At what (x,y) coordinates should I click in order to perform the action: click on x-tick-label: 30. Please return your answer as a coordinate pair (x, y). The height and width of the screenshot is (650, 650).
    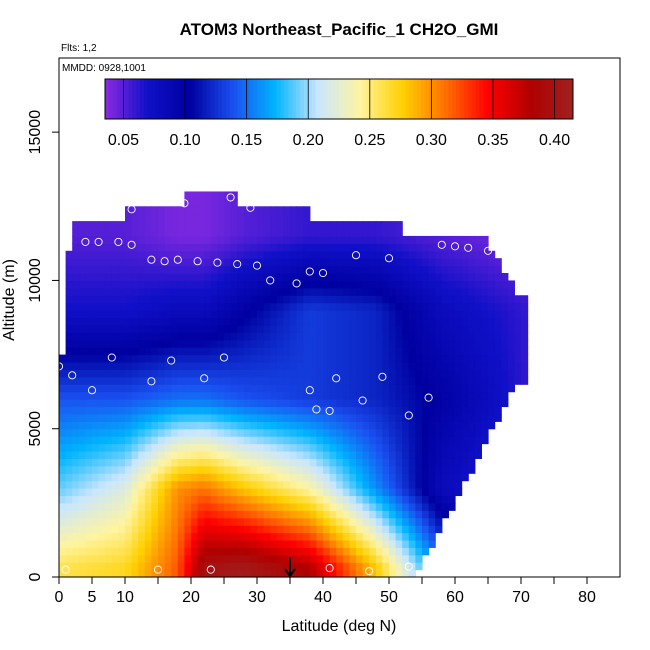
    Looking at the image, I should click on (257, 597).